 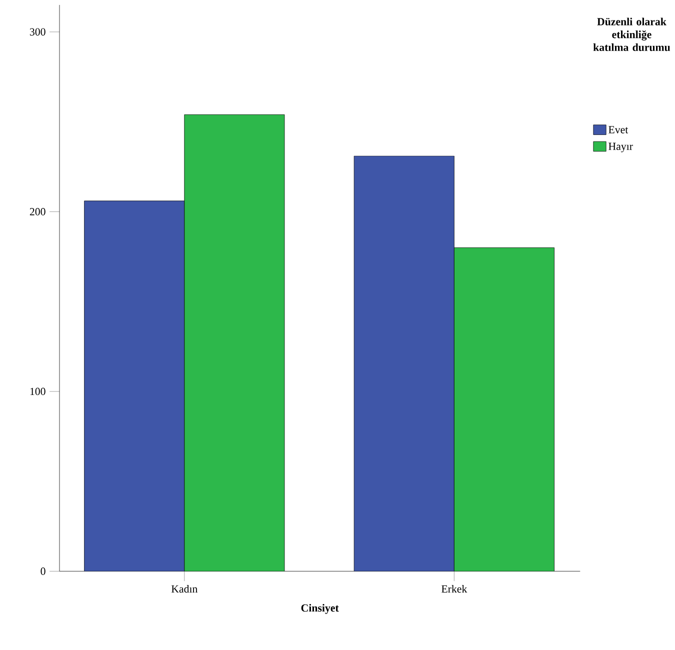 I want to click on y-tick-label: 100, so click(x=38, y=392).